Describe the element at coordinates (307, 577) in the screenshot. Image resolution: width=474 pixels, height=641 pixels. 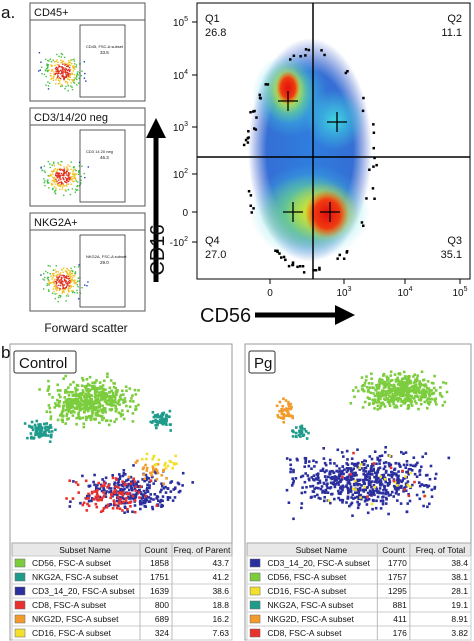
I see `subset-name: CD56, FSC-A subset` at that location.